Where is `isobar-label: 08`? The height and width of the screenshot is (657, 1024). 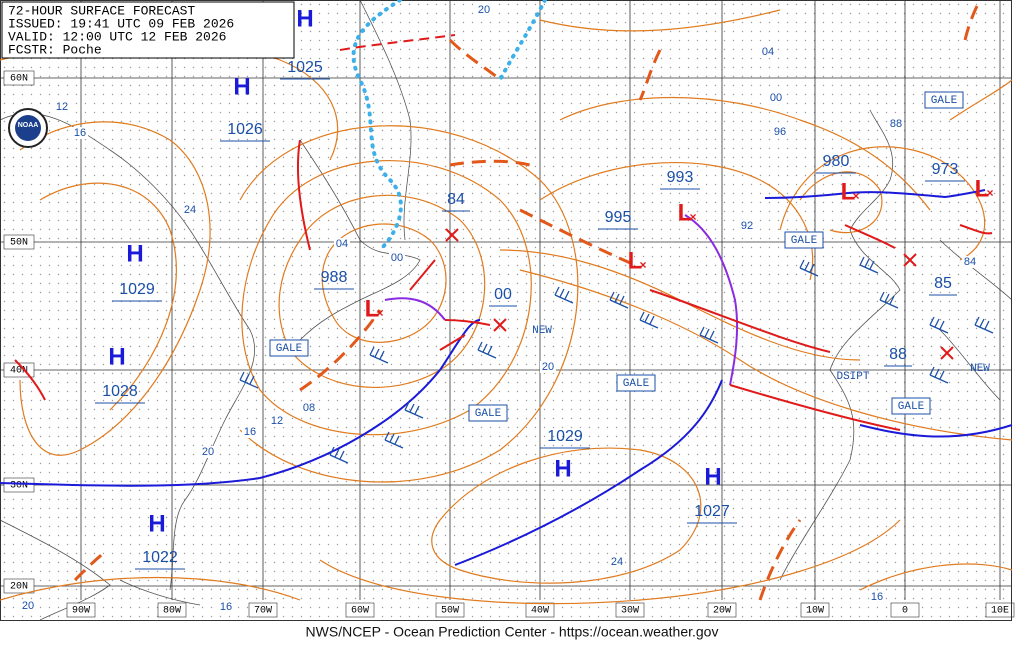
isobar-label: 08 is located at coordinates (309, 408).